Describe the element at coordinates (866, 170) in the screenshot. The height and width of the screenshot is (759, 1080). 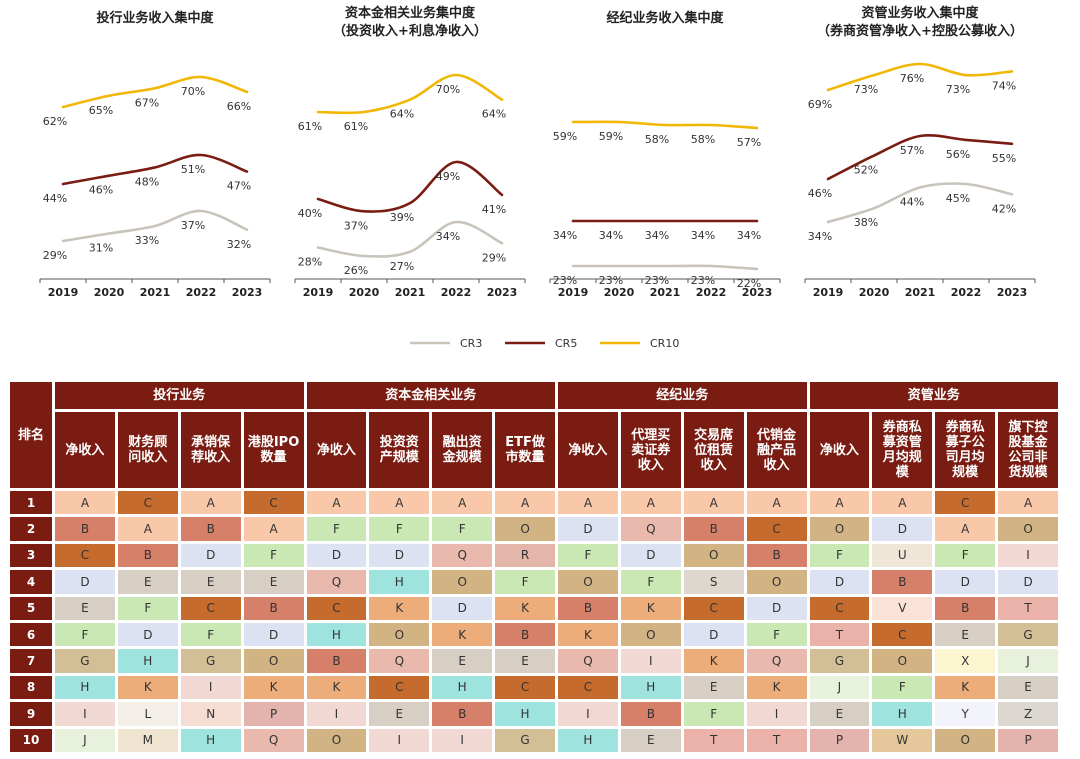
I see `data-label: 52%` at that location.